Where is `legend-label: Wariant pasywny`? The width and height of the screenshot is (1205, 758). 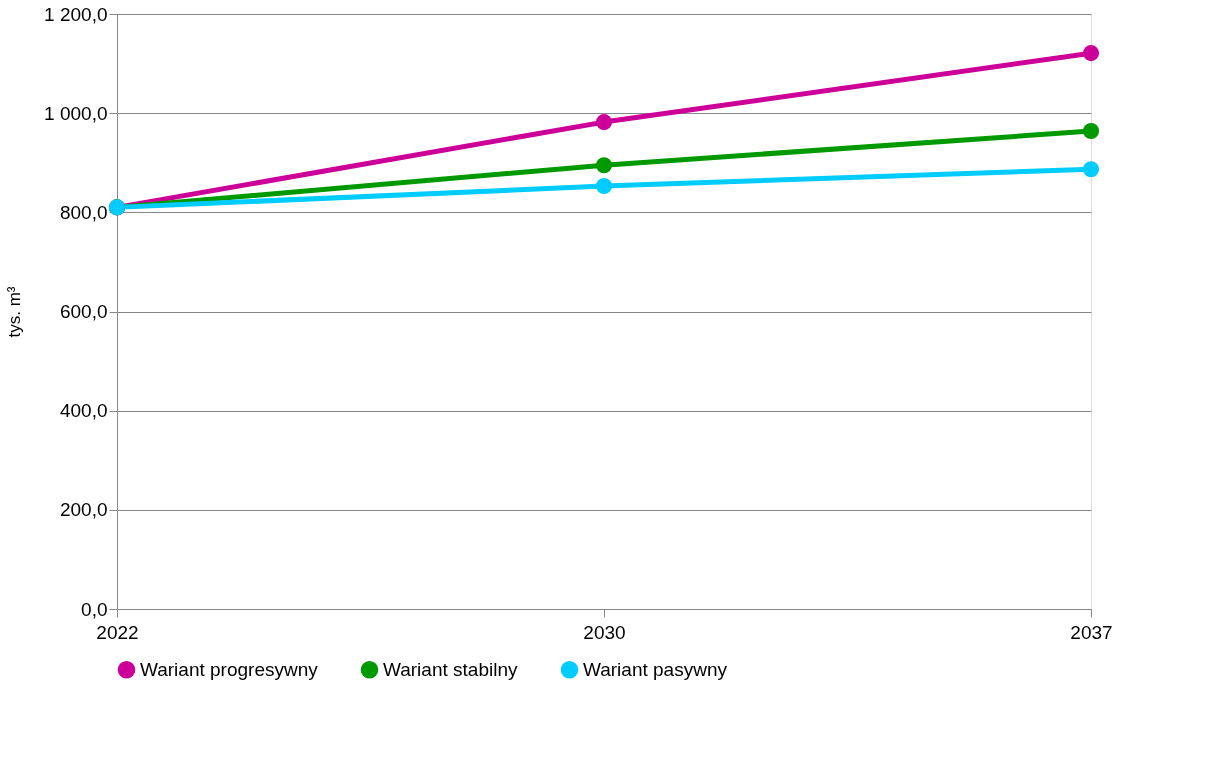 legend-label: Wariant pasywny is located at coordinates (655, 669).